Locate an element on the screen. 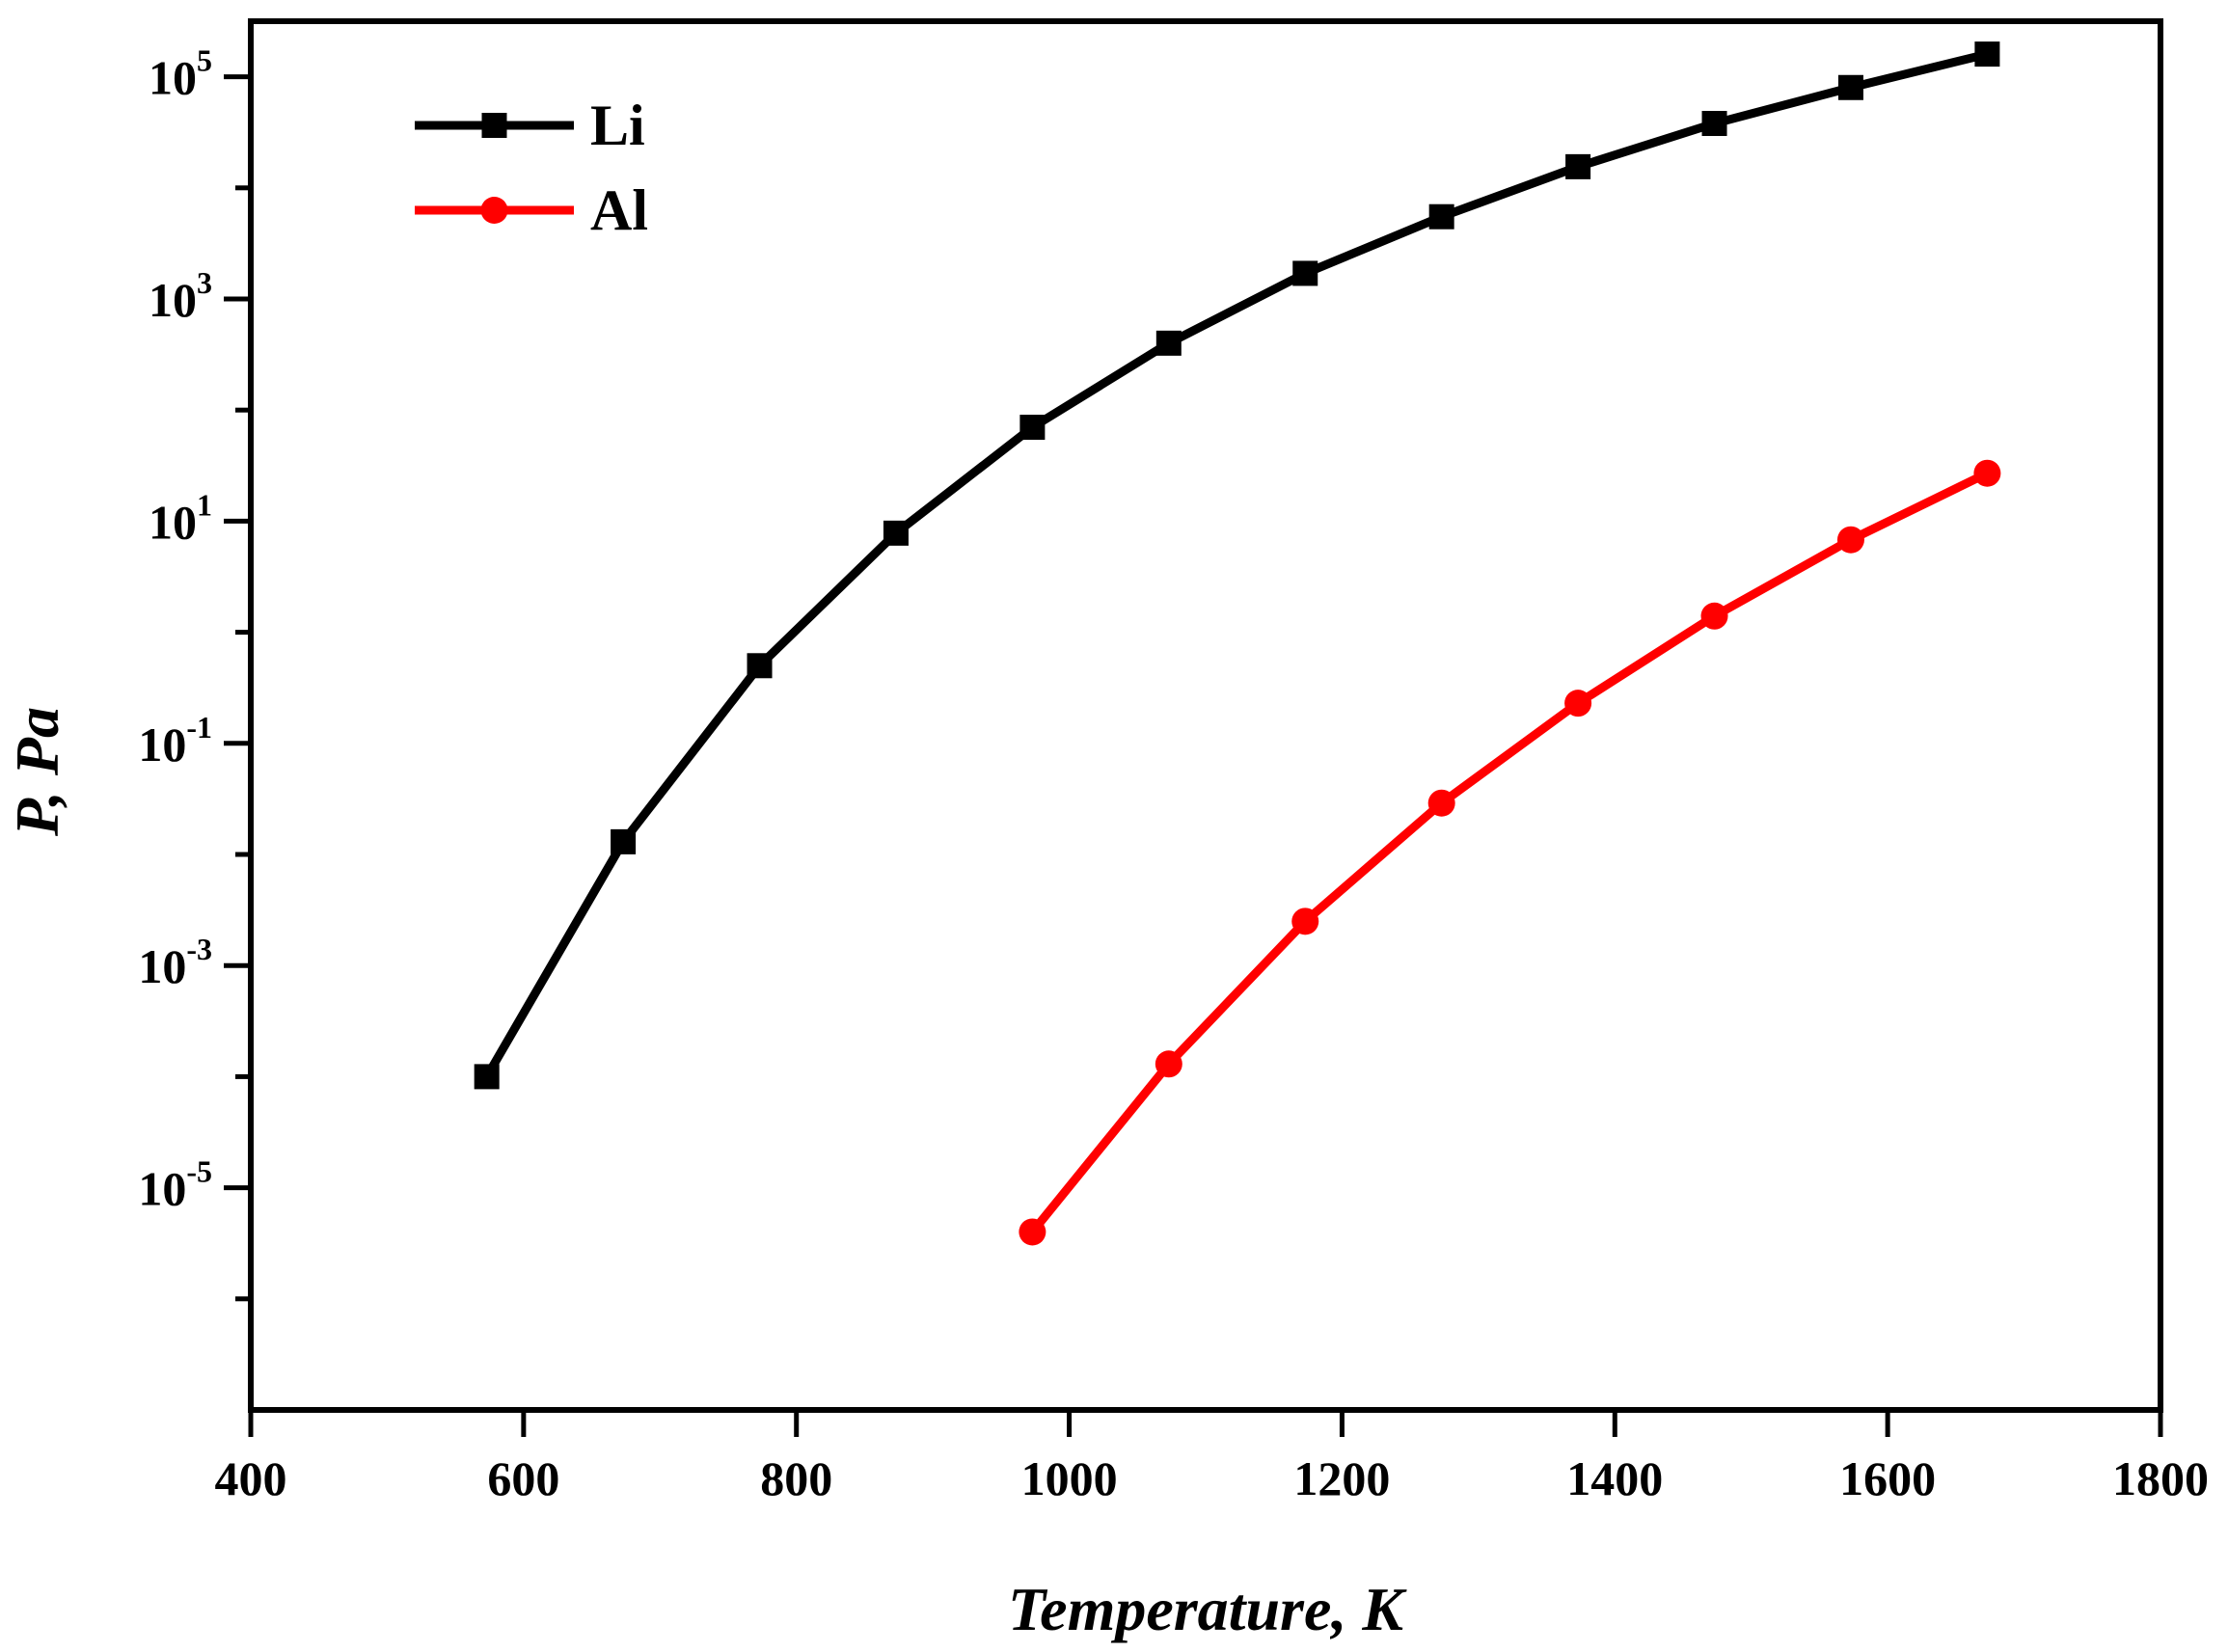  legend-label-al: Al is located at coordinates (619, 210).